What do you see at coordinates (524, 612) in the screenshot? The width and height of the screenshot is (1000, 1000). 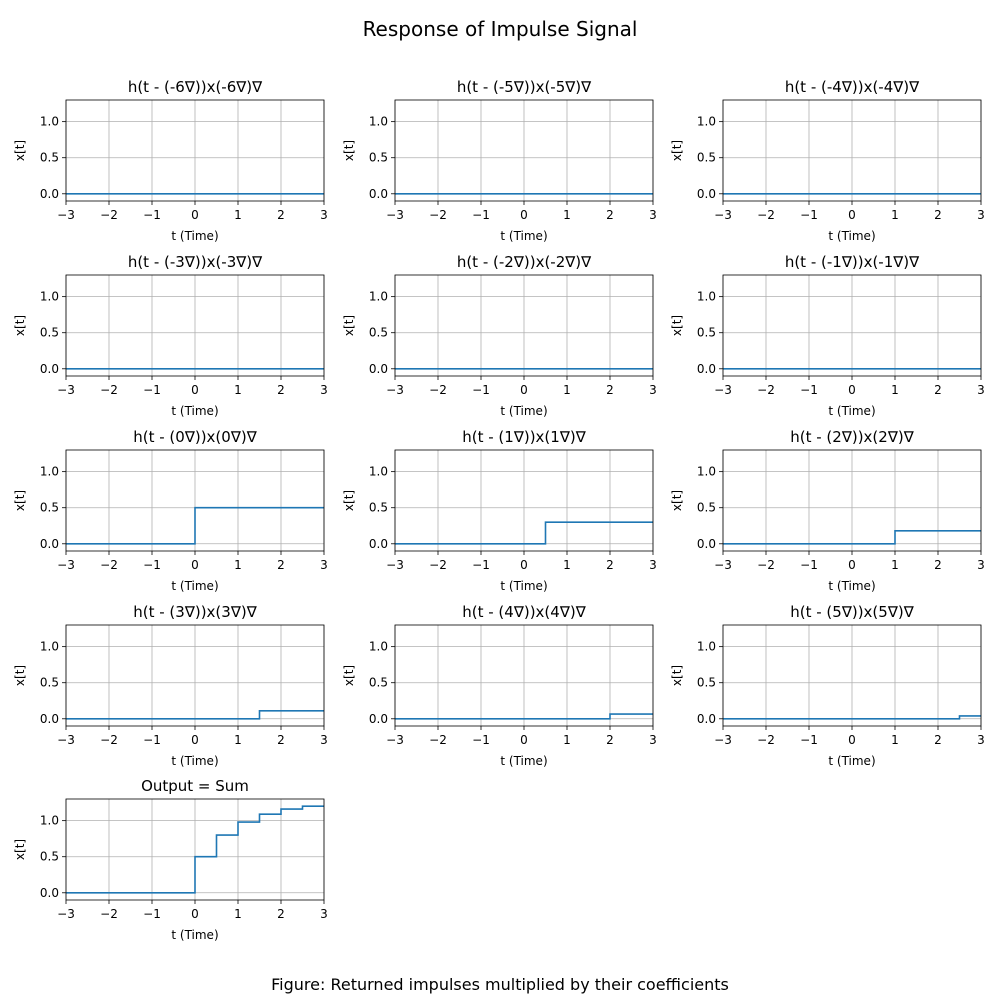 I see `subplot-title: h(t - (4∇))x(4∇)∇` at bounding box center [524, 612].